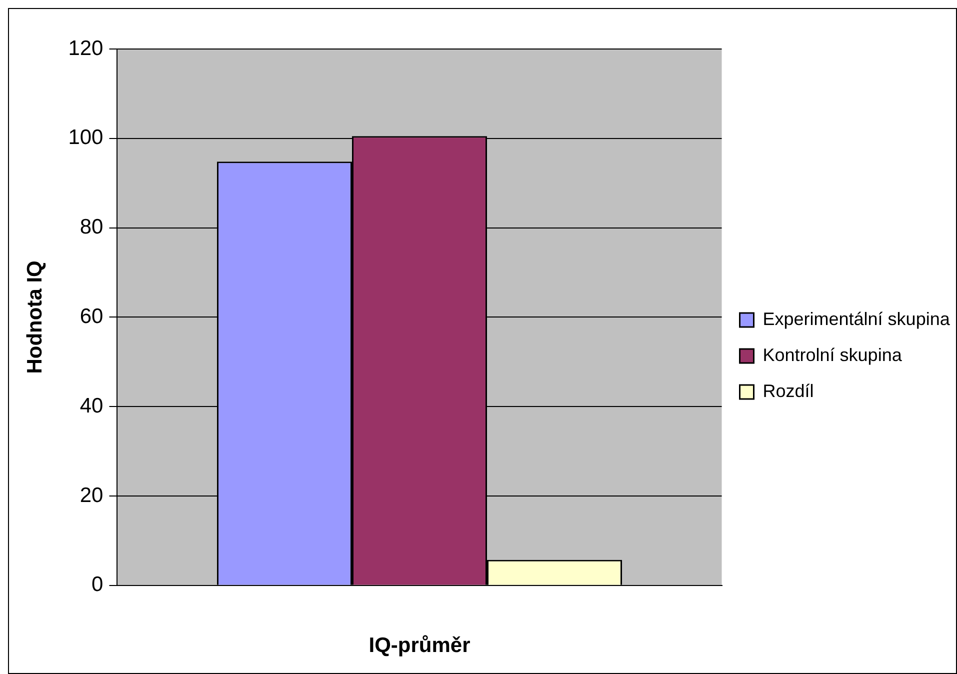 The width and height of the screenshot is (957, 674). I want to click on y-tick-label: 100, so click(86, 138).